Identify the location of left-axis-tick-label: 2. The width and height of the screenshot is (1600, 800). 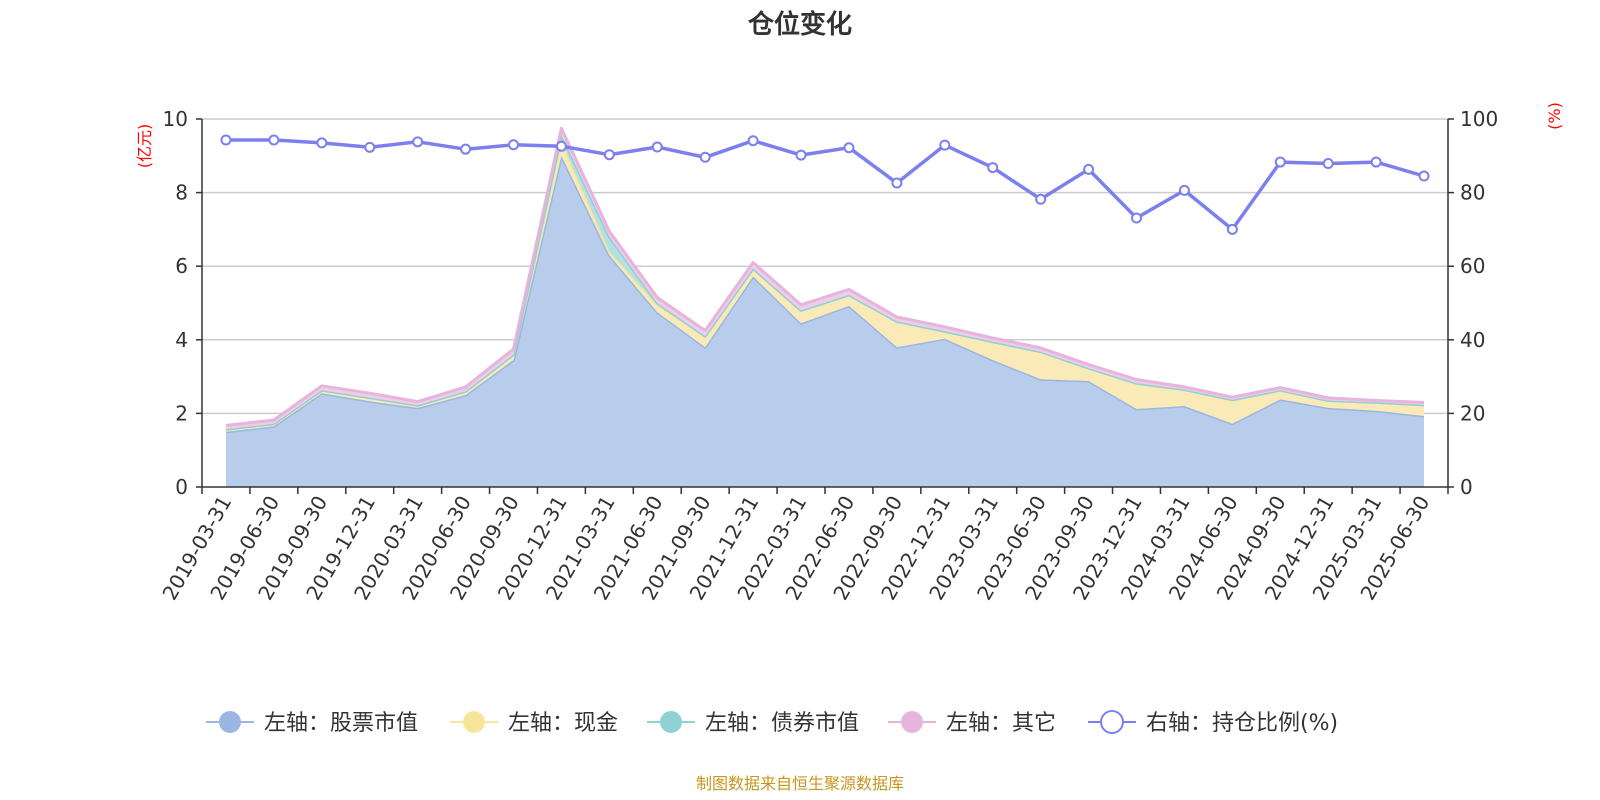
(181, 413).